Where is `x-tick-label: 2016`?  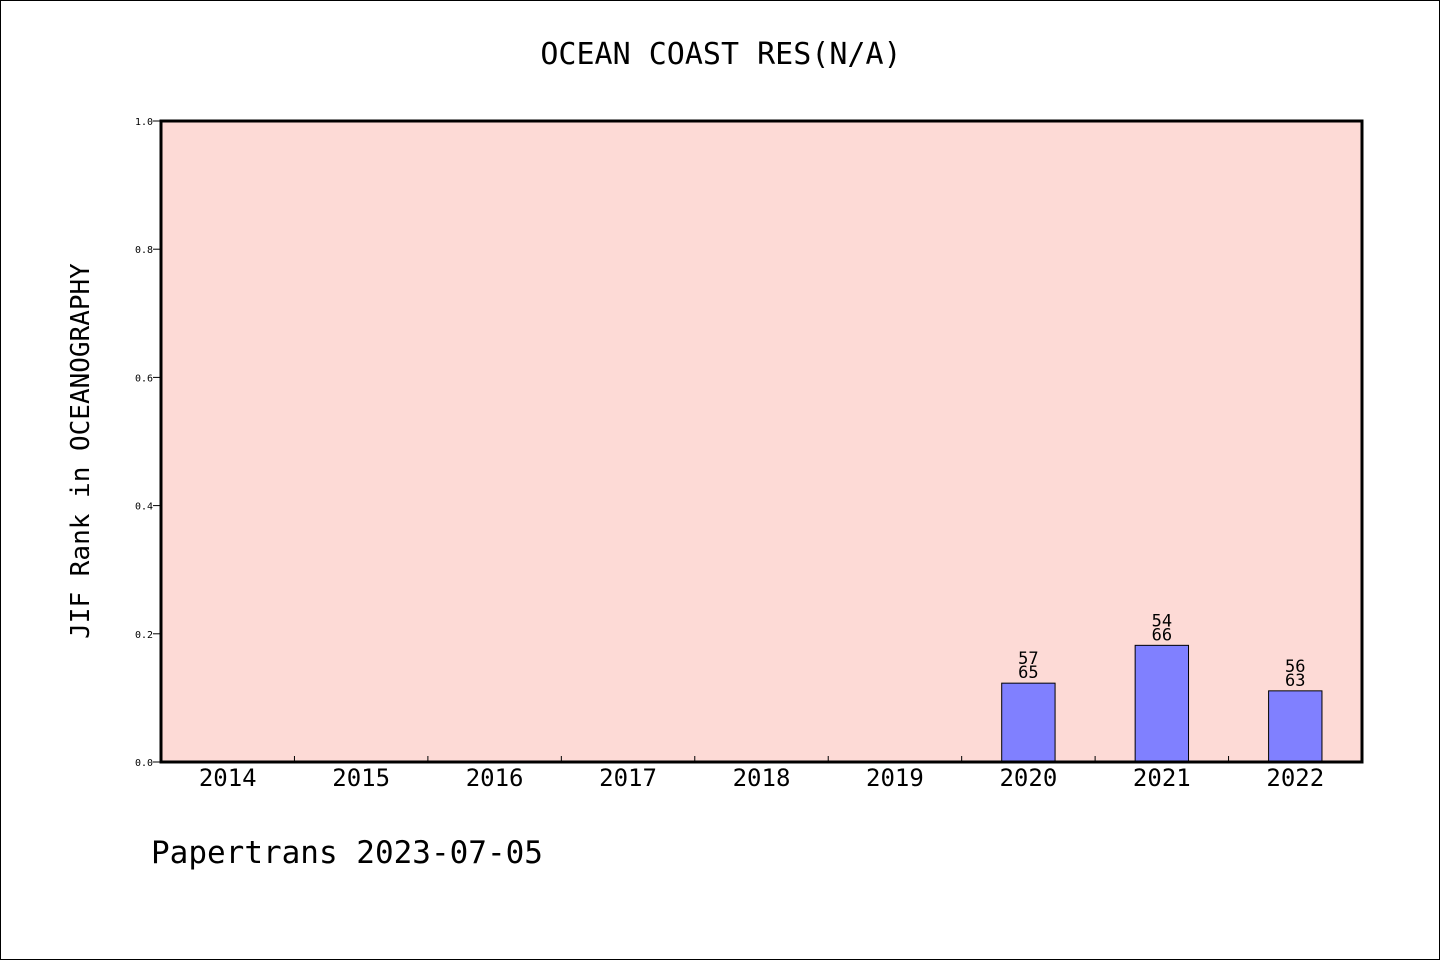
x-tick-label: 2016 is located at coordinates (495, 778).